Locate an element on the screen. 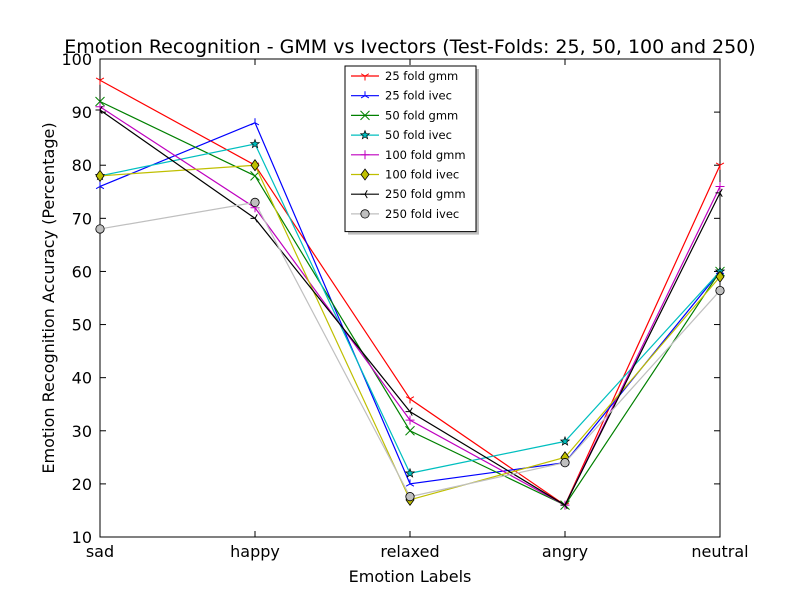 The image size is (800, 597). legend-entry: 100 fold gmm is located at coordinates (408, 155).